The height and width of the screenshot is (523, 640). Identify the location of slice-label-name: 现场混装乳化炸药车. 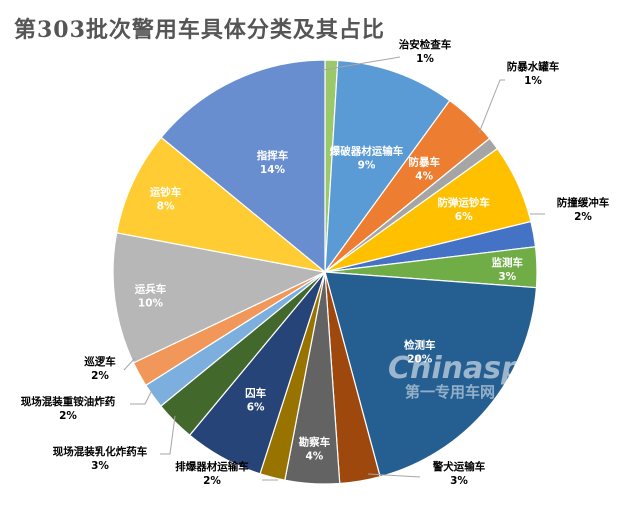
(100, 451).